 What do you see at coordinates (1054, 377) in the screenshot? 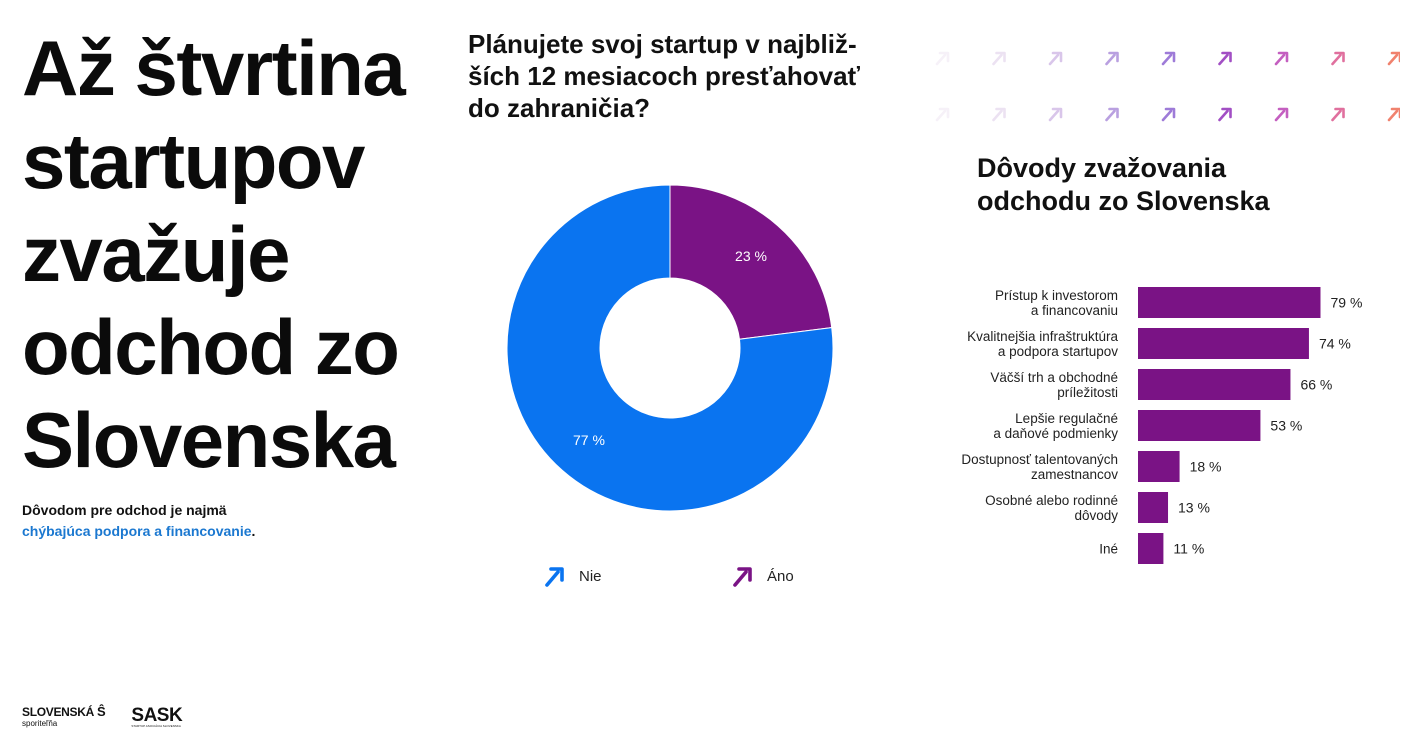
I see `bar-category-label: Väčší trh a obchodné` at bounding box center [1054, 377].